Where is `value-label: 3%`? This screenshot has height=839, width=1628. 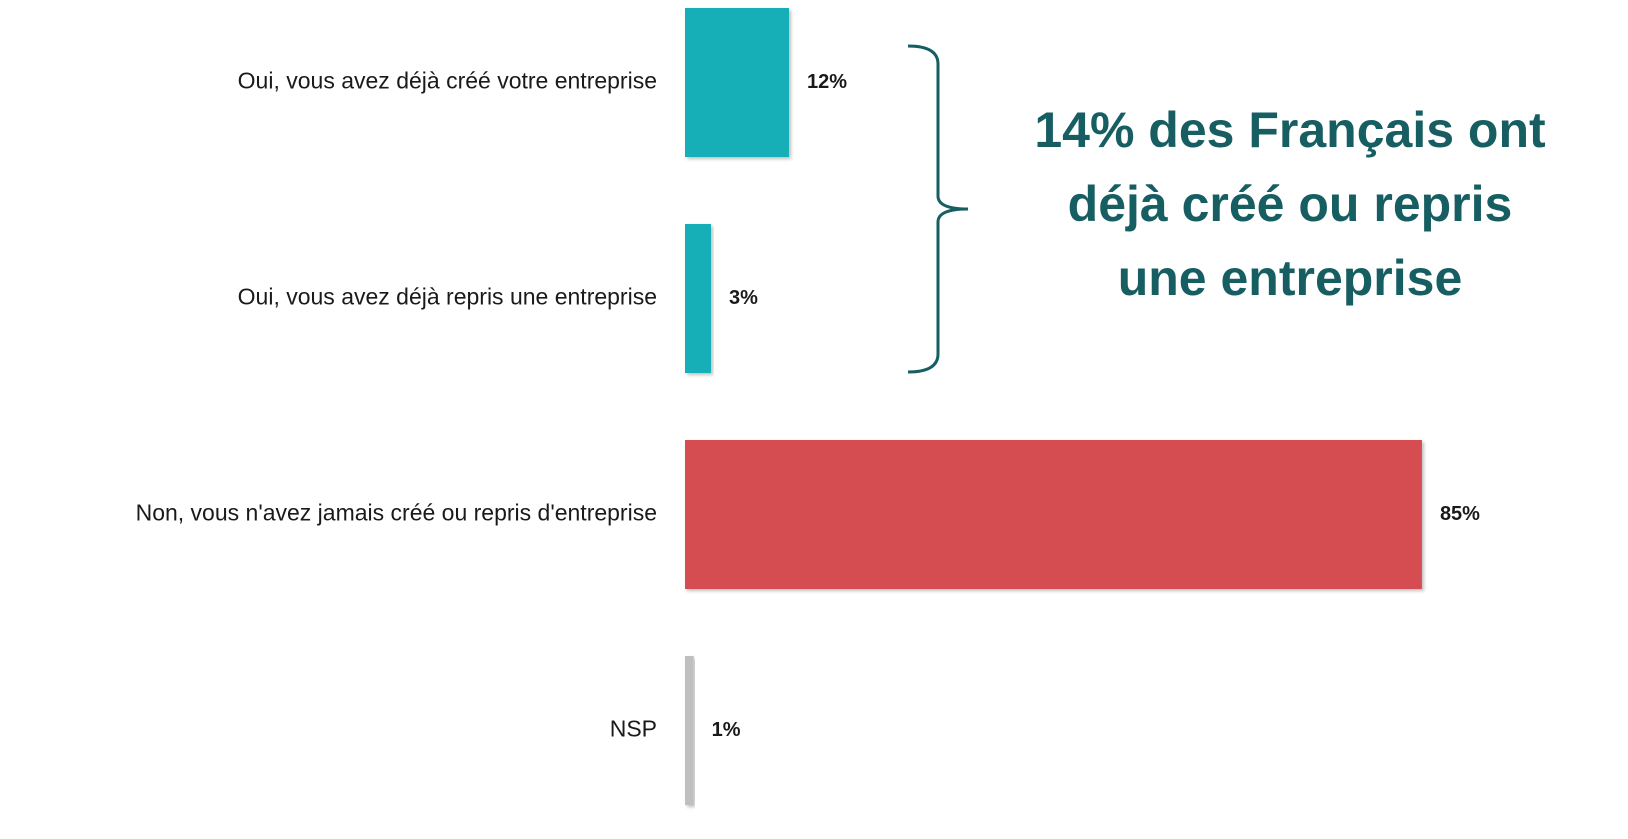
value-label: 3% is located at coordinates (743, 298).